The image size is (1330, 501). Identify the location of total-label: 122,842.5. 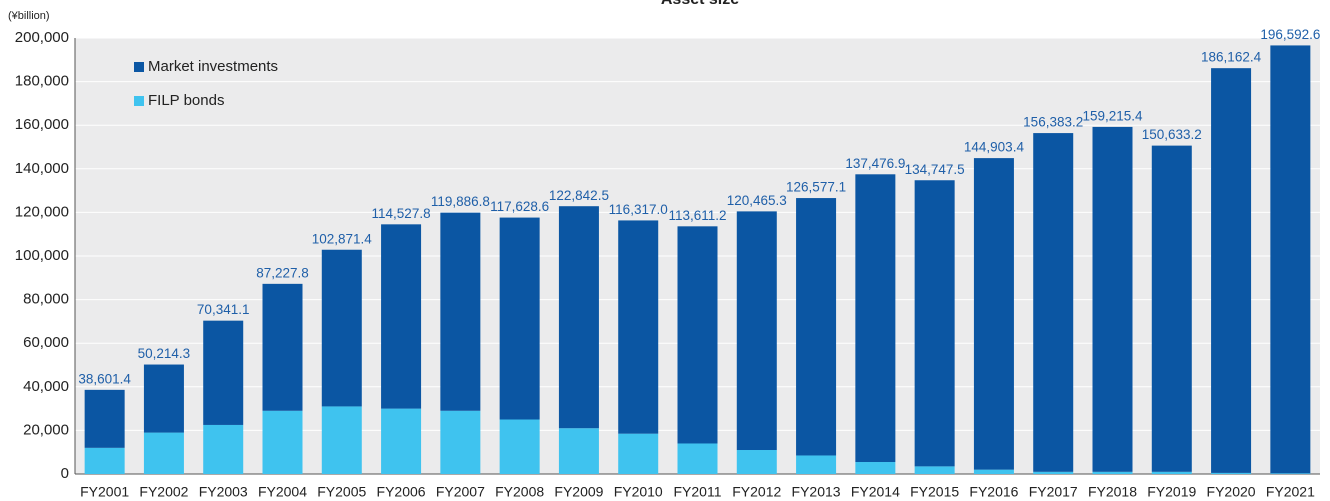
(579, 195).